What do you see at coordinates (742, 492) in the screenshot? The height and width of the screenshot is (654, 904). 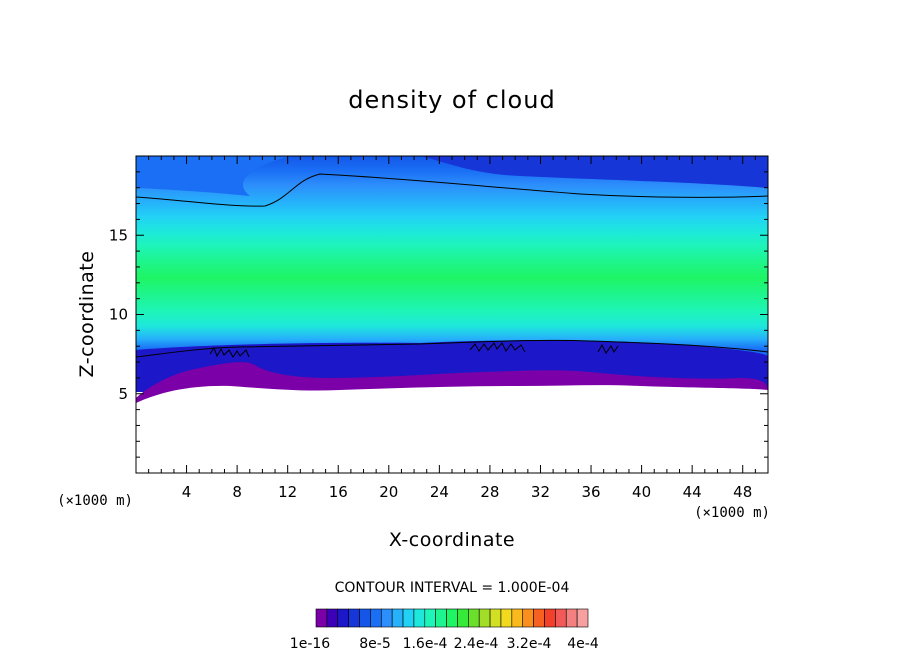 I see `x-tick-label: 48` at bounding box center [742, 492].